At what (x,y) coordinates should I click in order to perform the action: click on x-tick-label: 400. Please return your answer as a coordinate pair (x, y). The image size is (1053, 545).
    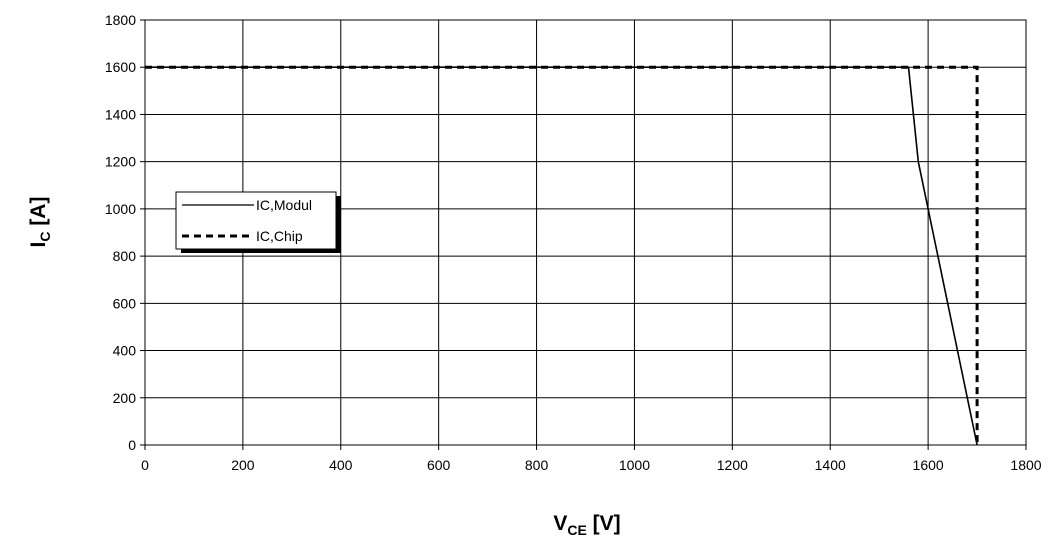
    Looking at the image, I should click on (341, 465).